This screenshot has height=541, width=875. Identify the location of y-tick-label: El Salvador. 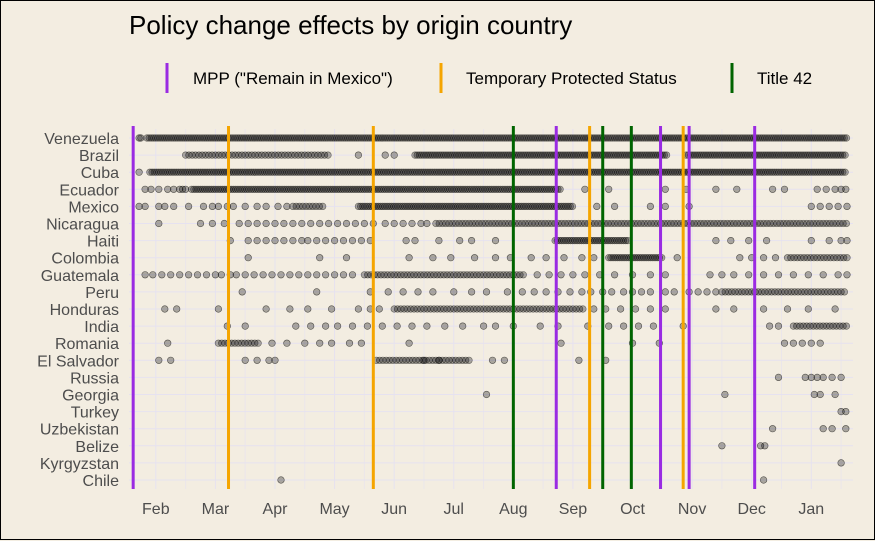
(78, 361).